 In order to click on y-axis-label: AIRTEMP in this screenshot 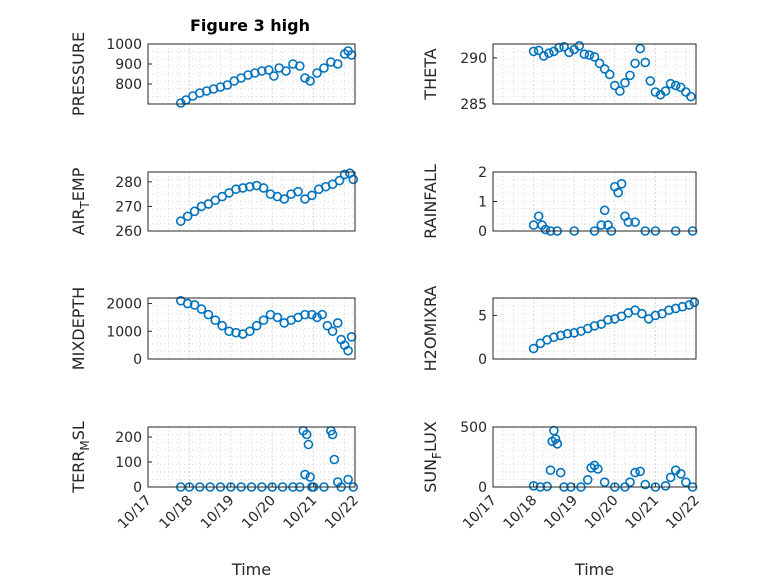, I will do `click(80, 201)`.